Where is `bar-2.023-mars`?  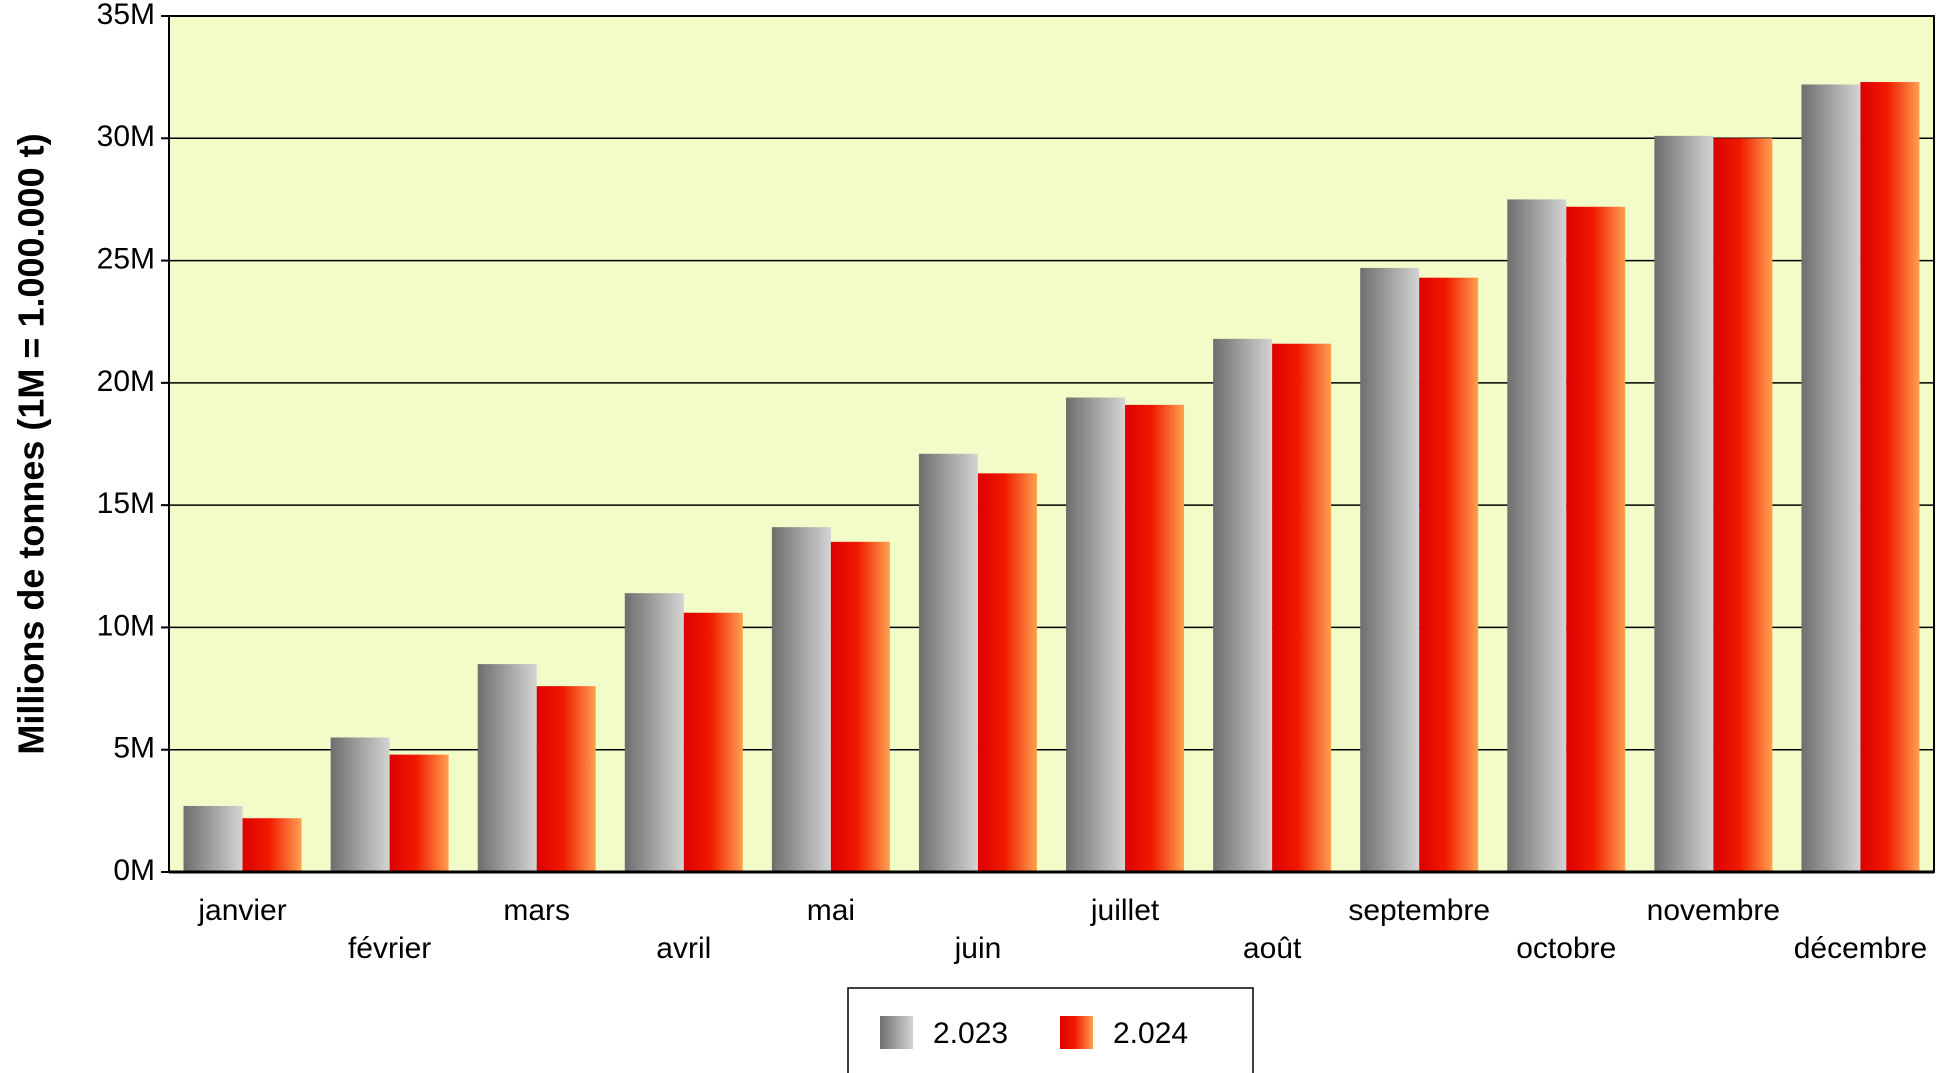 bar-2.023-mars is located at coordinates (507, 768).